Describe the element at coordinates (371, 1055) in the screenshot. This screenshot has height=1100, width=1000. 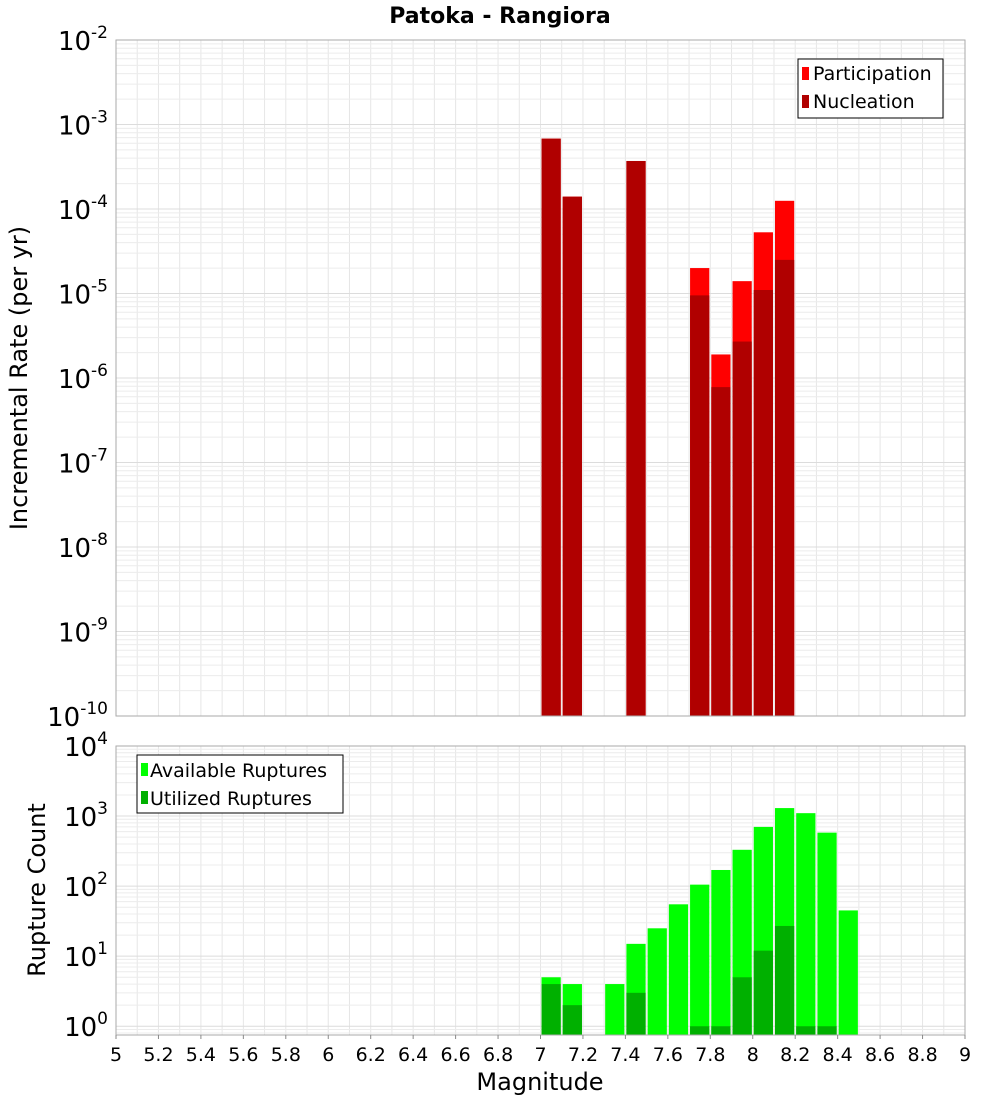
I see `x-tick-label: 6.2` at that location.